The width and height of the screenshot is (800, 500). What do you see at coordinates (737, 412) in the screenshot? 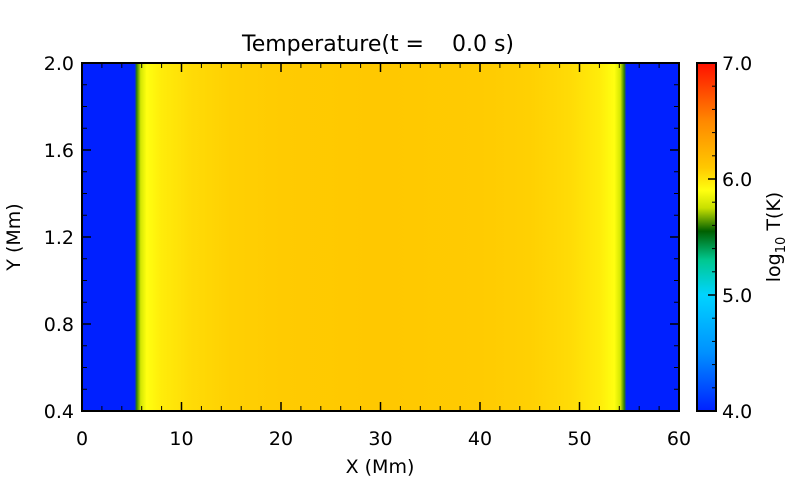
I see `colorbar-tick-label: 4.0` at bounding box center [737, 412].